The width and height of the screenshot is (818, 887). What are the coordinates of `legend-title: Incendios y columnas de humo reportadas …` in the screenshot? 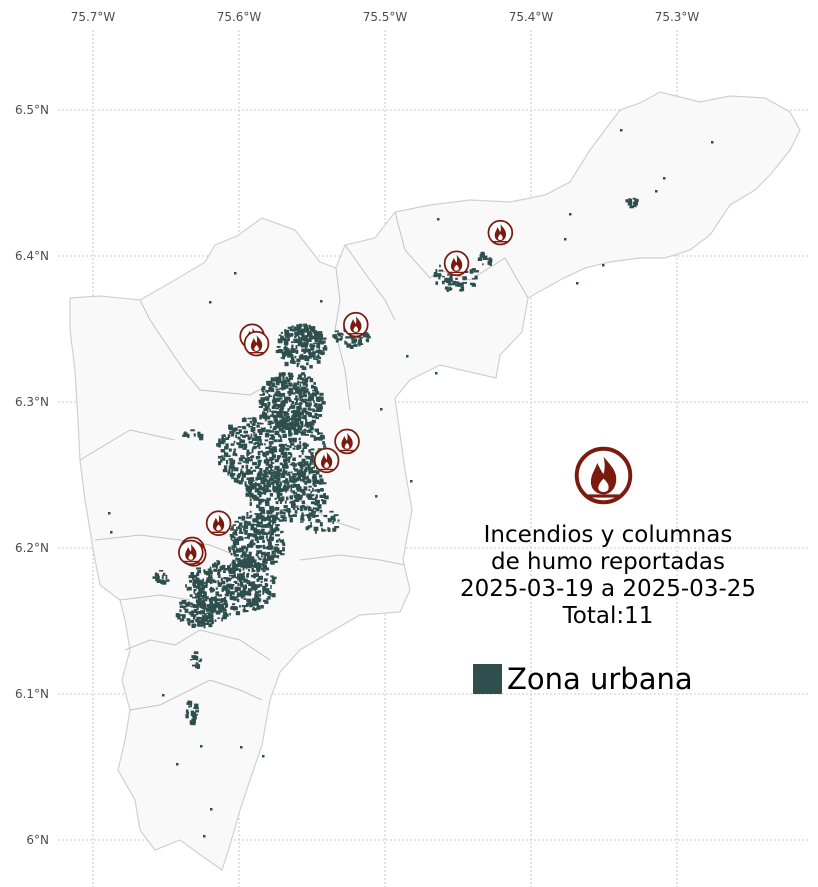 It's located at (608, 576).